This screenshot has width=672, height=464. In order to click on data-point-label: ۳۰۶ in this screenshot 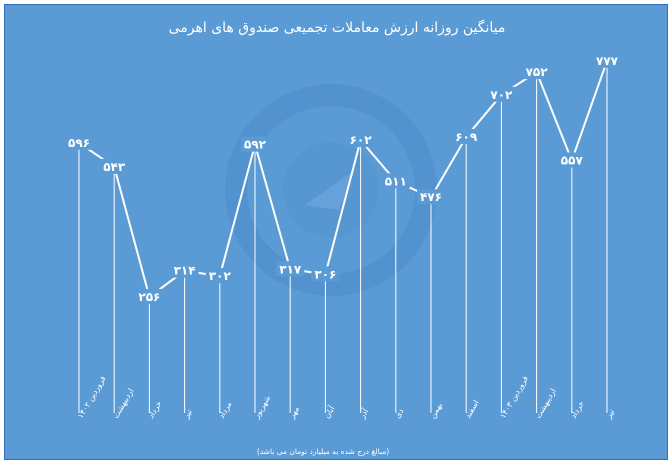, I will do `click(325, 274)`.